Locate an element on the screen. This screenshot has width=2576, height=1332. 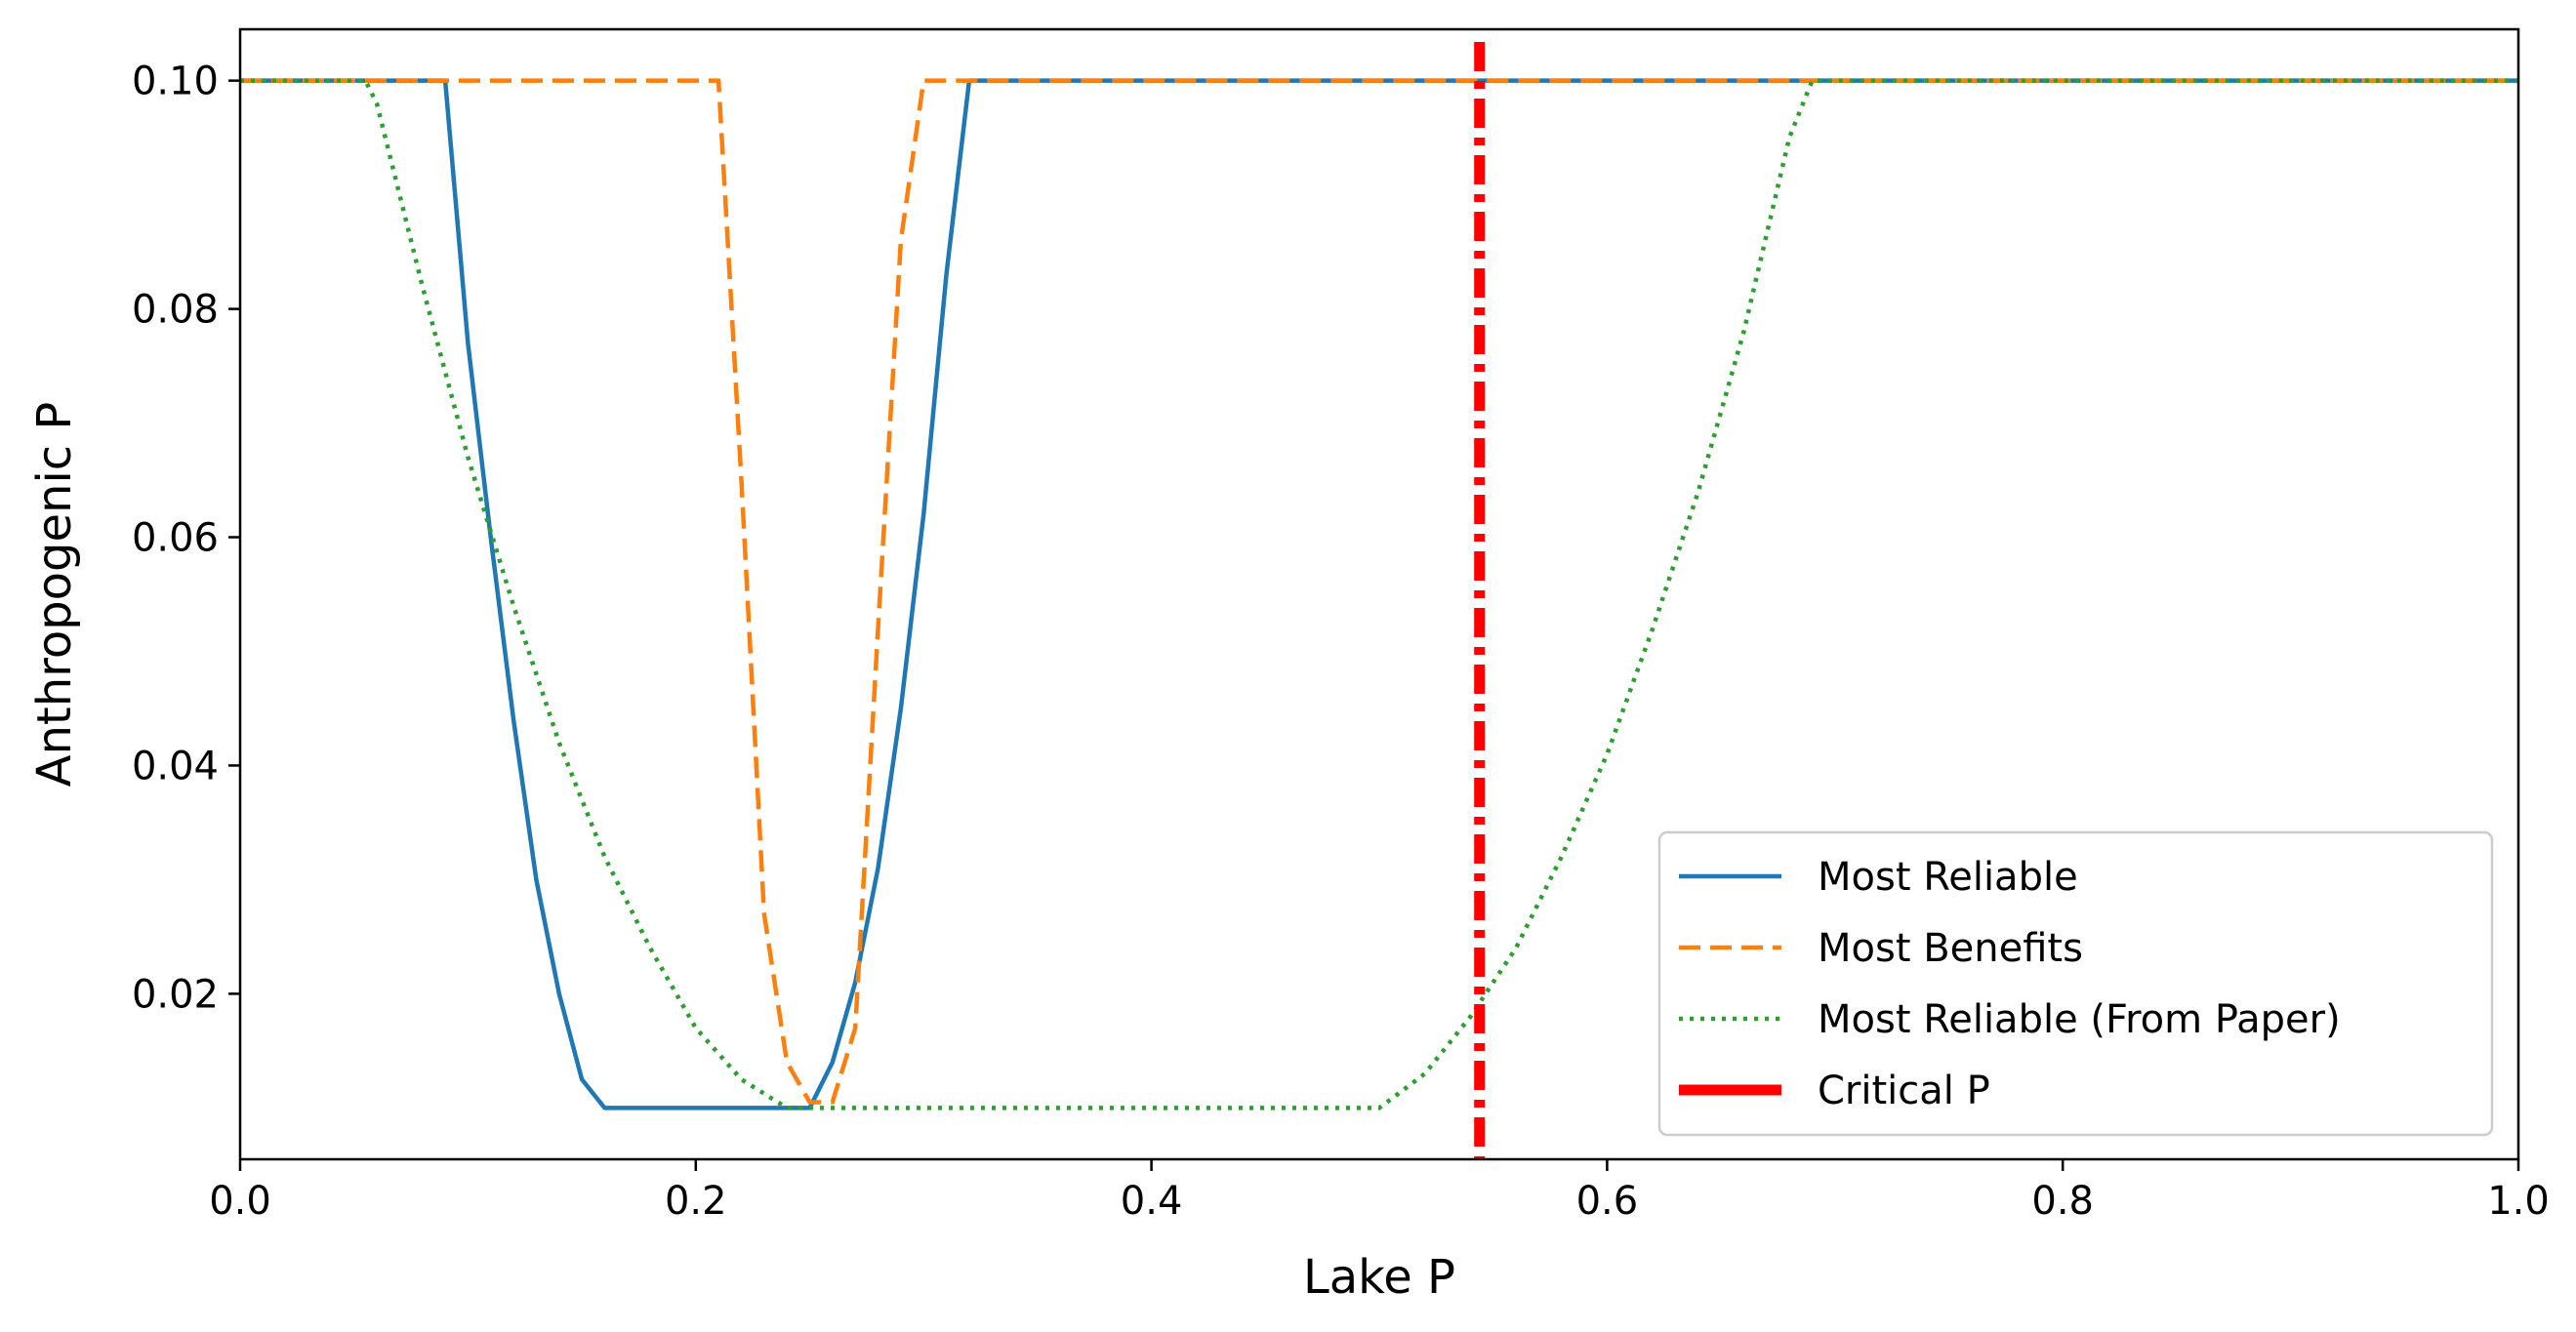
legend-label: Critical P is located at coordinates (1904, 1091).